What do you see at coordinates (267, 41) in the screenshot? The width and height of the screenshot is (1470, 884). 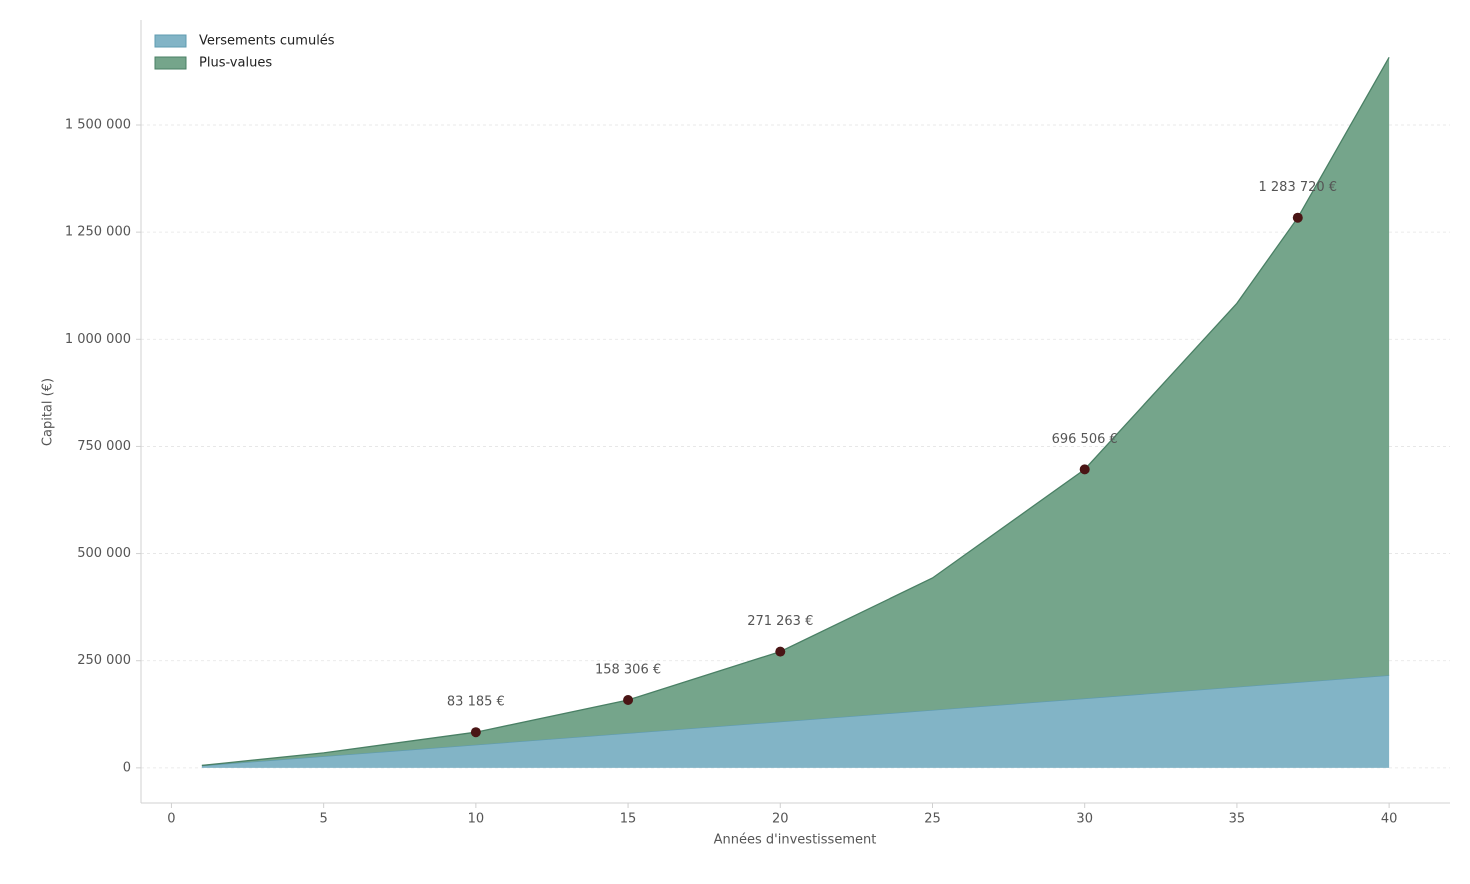 I see `legend-label: Versements cumulés` at bounding box center [267, 41].